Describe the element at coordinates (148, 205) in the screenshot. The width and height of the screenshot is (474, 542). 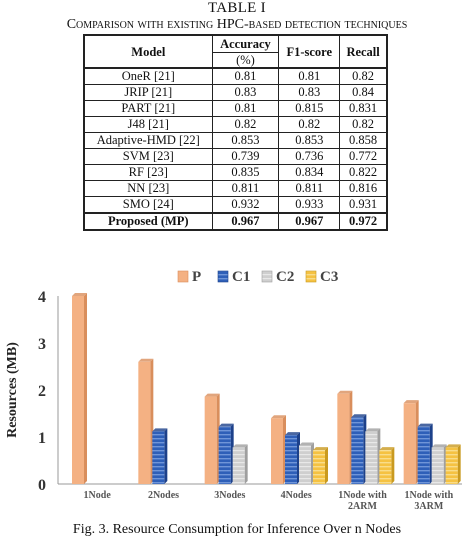
I see `cell-model: SMO [24]` at that location.